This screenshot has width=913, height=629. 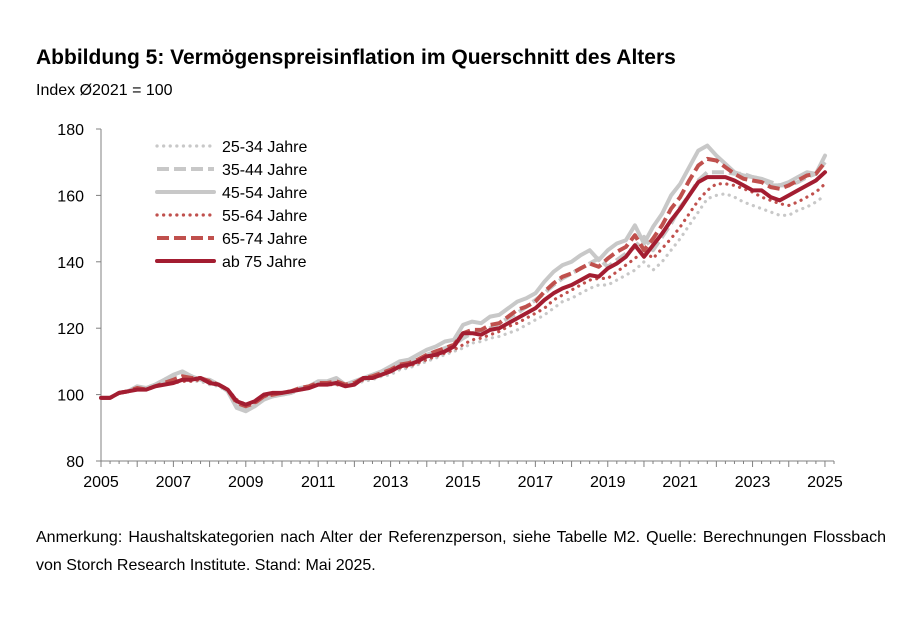 I want to click on y-tick-label: 80, so click(x=75, y=462).